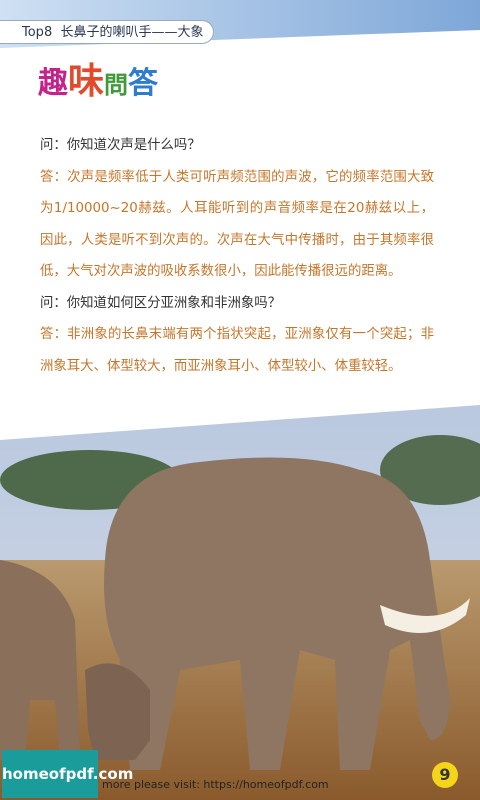  What do you see at coordinates (53, 83) in the screenshot?
I see `logo-char: 趣` at bounding box center [53, 83].